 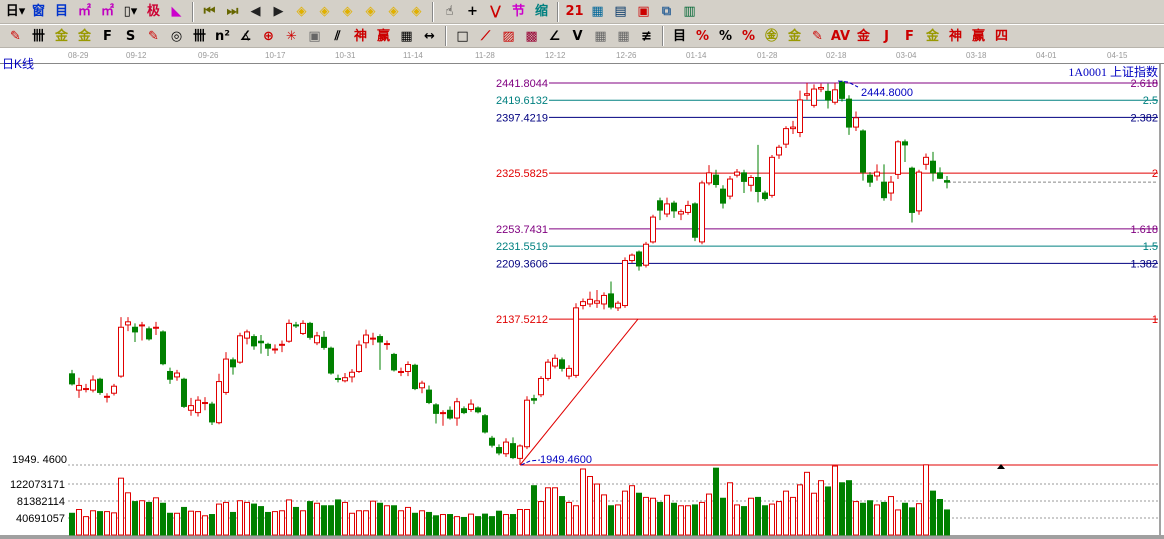 What do you see at coordinates (38, 36) in the screenshot?
I see `parallel-lines-icon: 卌` at bounding box center [38, 36].